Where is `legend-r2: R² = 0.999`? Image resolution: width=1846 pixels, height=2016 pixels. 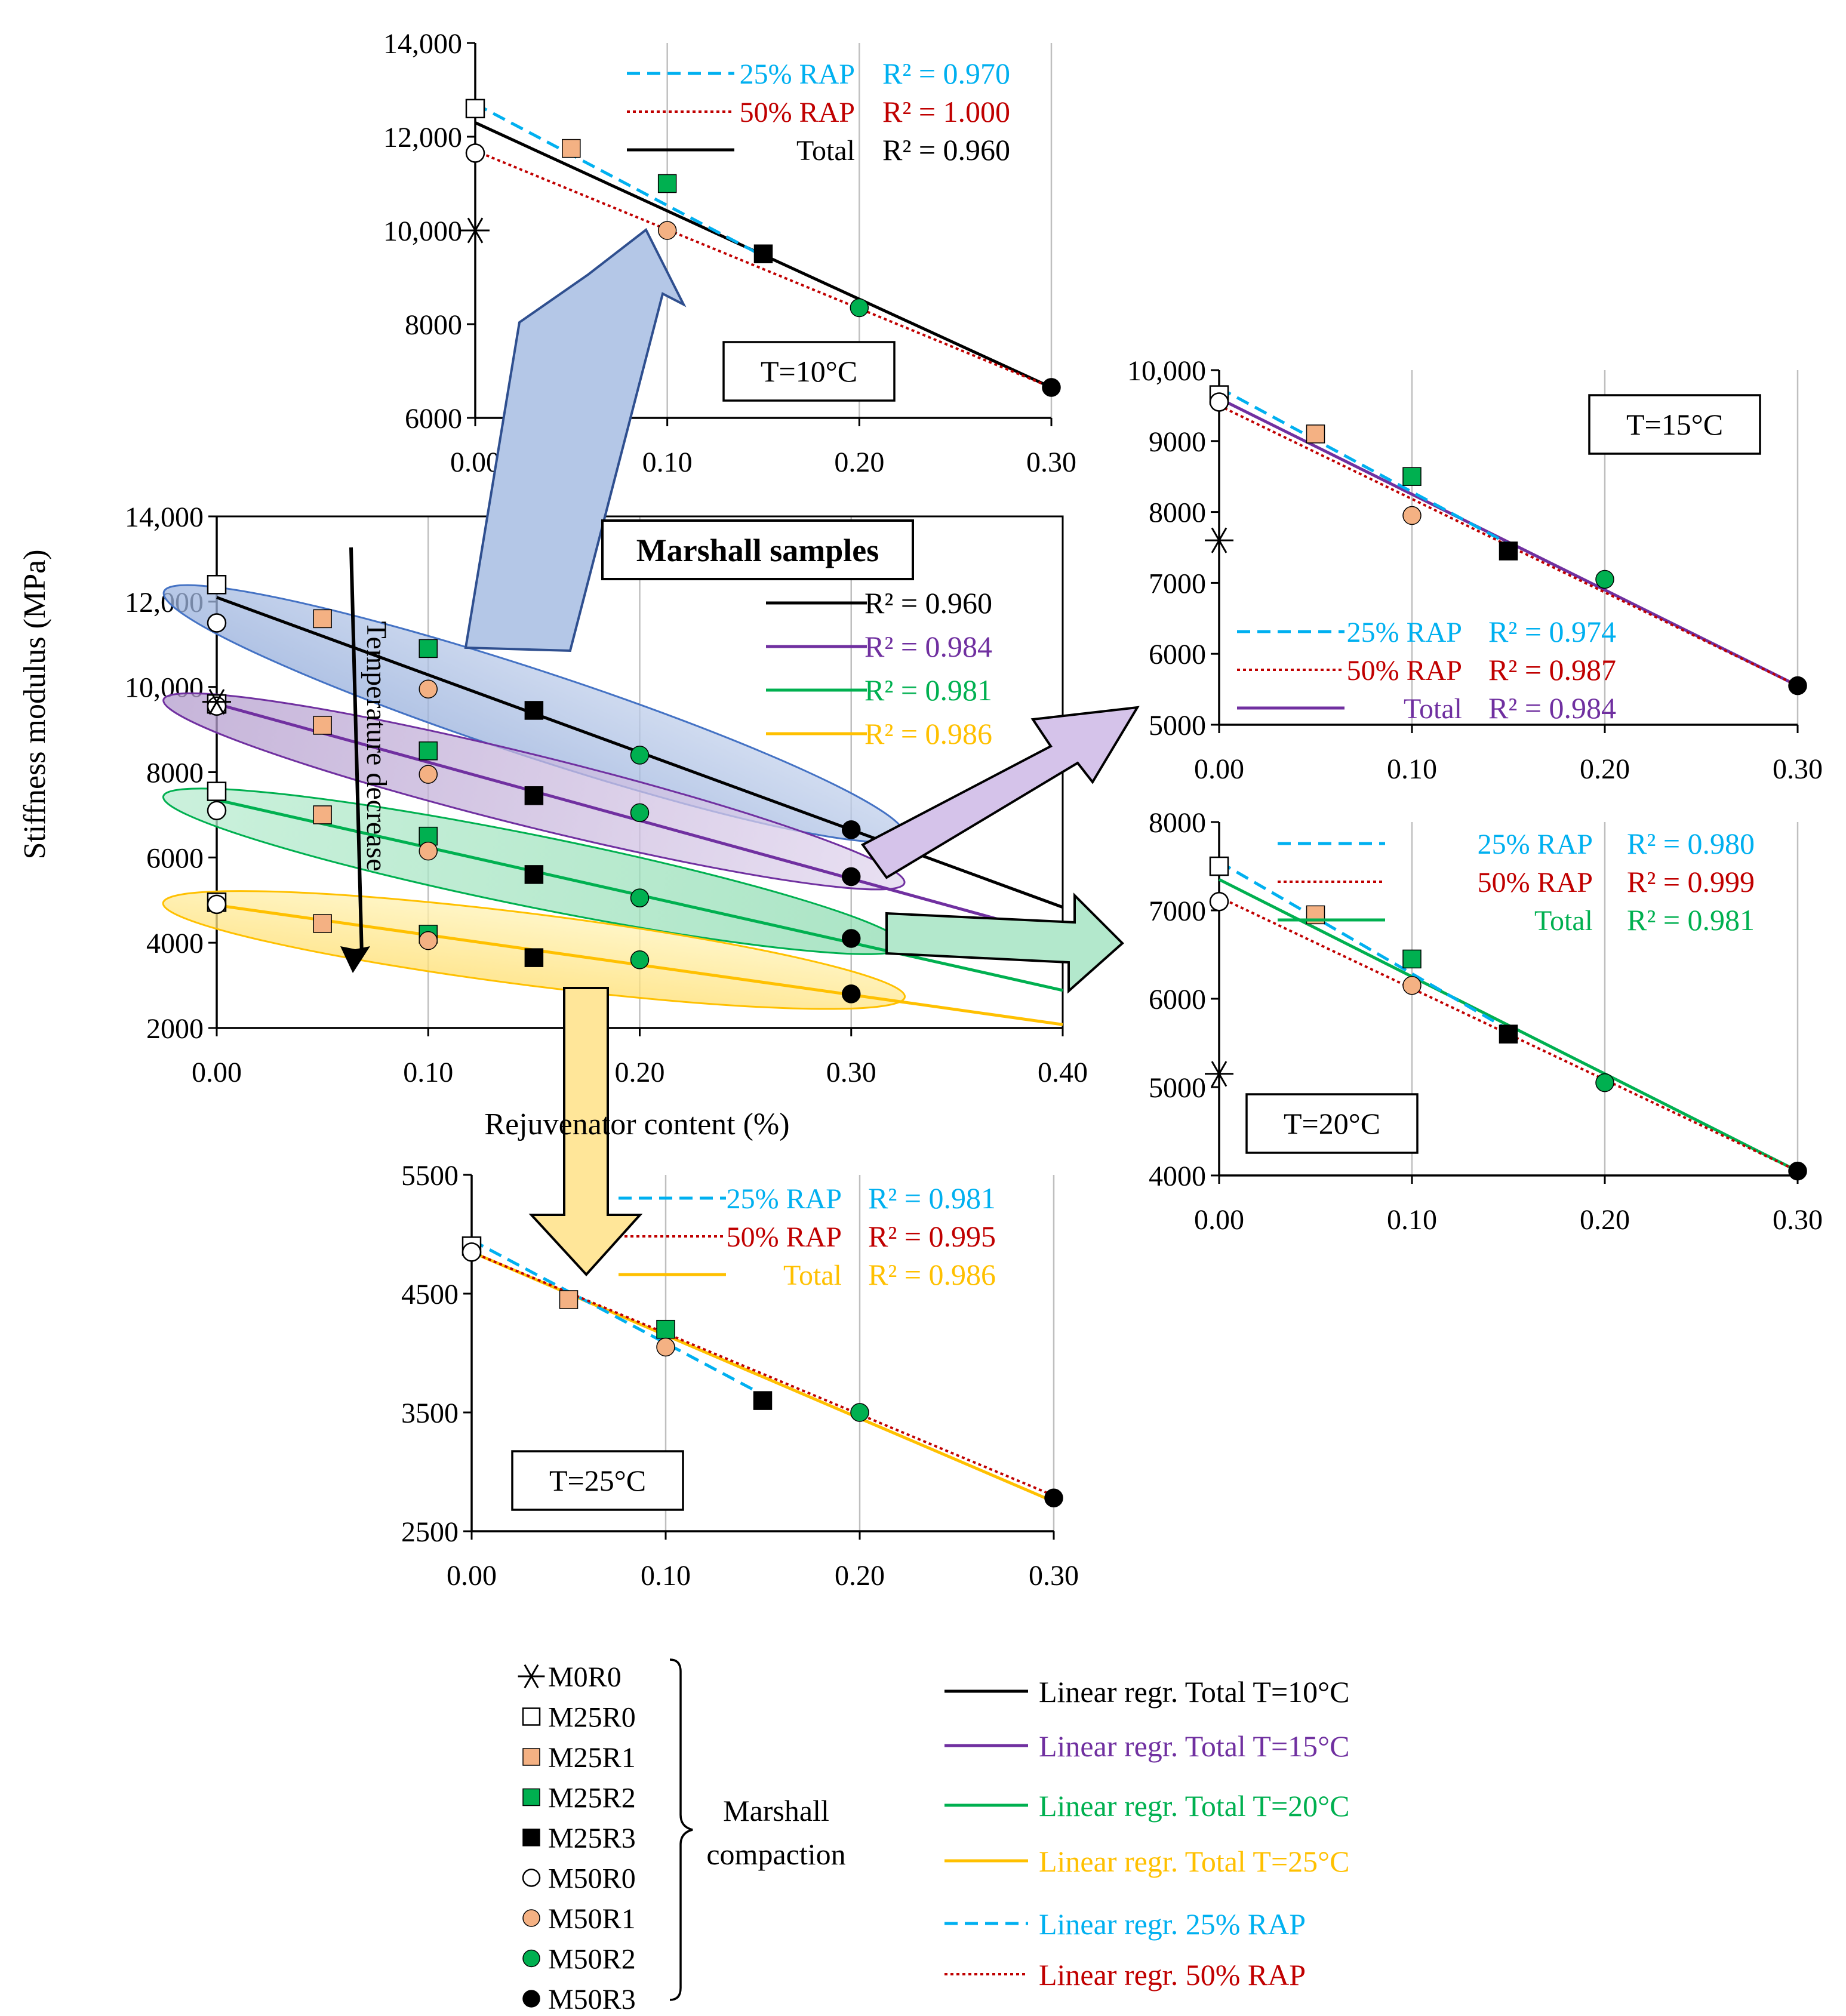
legend-r2: R² = 0.999 is located at coordinates (1691, 881).